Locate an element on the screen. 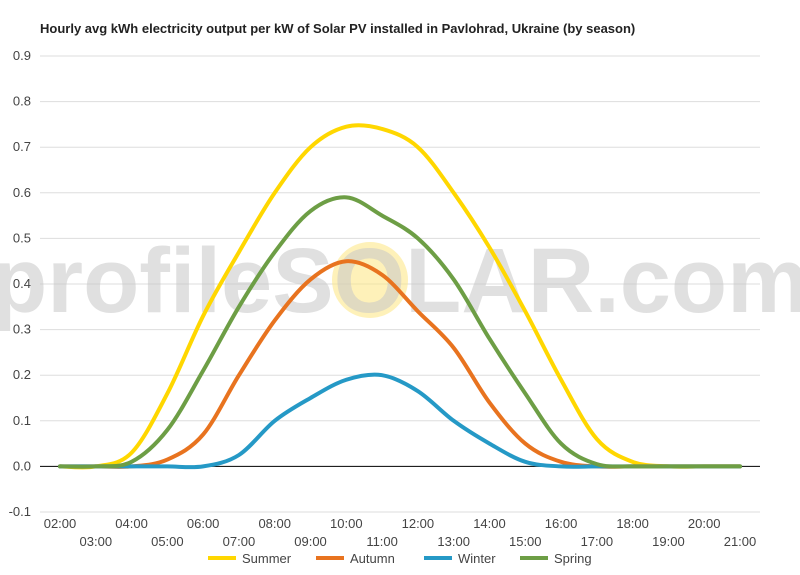  y-tick-label: 0.7 is located at coordinates (22, 146).